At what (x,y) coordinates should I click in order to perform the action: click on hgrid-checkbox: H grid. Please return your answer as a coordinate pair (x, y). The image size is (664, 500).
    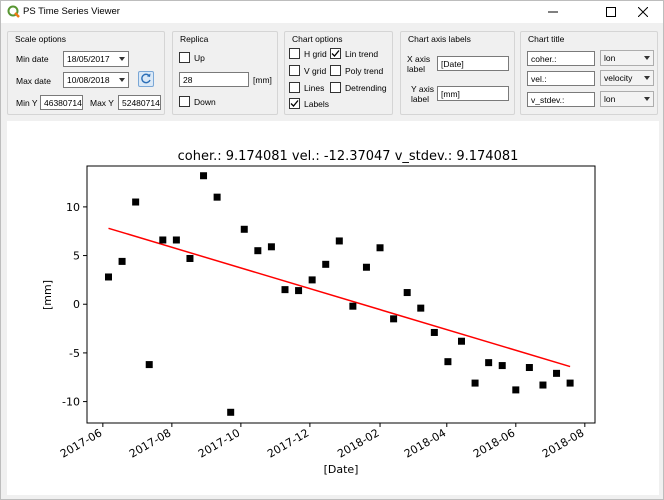
    Looking at the image, I should click on (308, 53).